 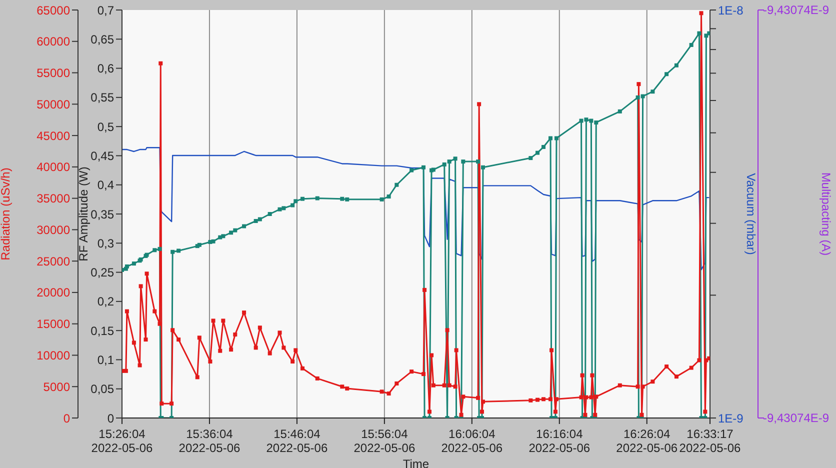 What do you see at coordinates (56, 387) in the screenshot?
I see `y-tick-label: 5000` at bounding box center [56, 387].